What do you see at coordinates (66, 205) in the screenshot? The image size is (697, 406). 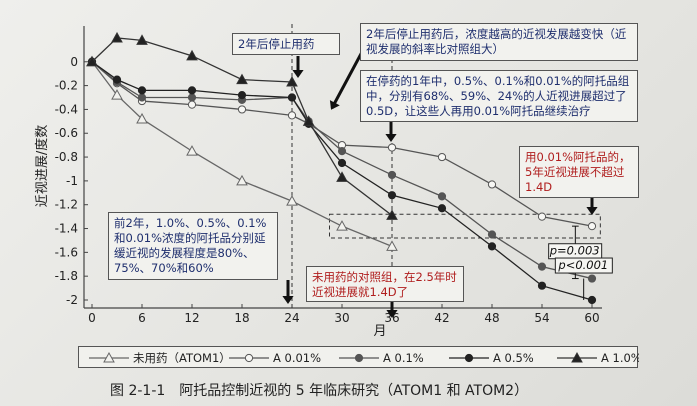 I see `y-tick-label: -1.2` at bounding box center [66, 205].